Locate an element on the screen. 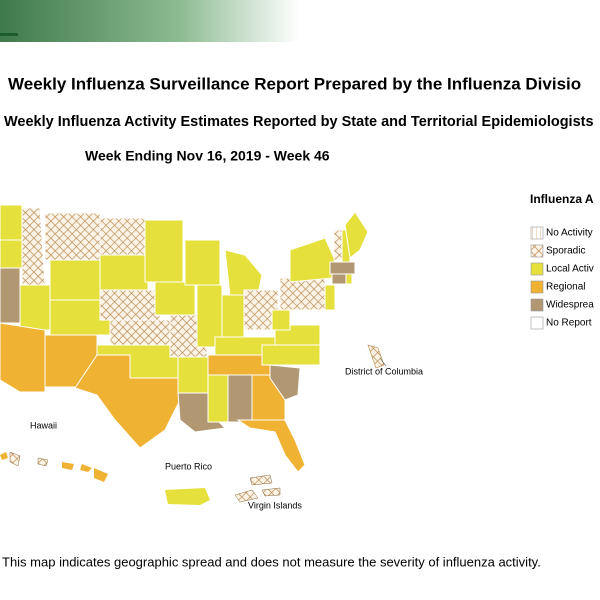  week-label: Week Ending Nov 16, 2019 - Week 46 is located at coordinates (207, 156).